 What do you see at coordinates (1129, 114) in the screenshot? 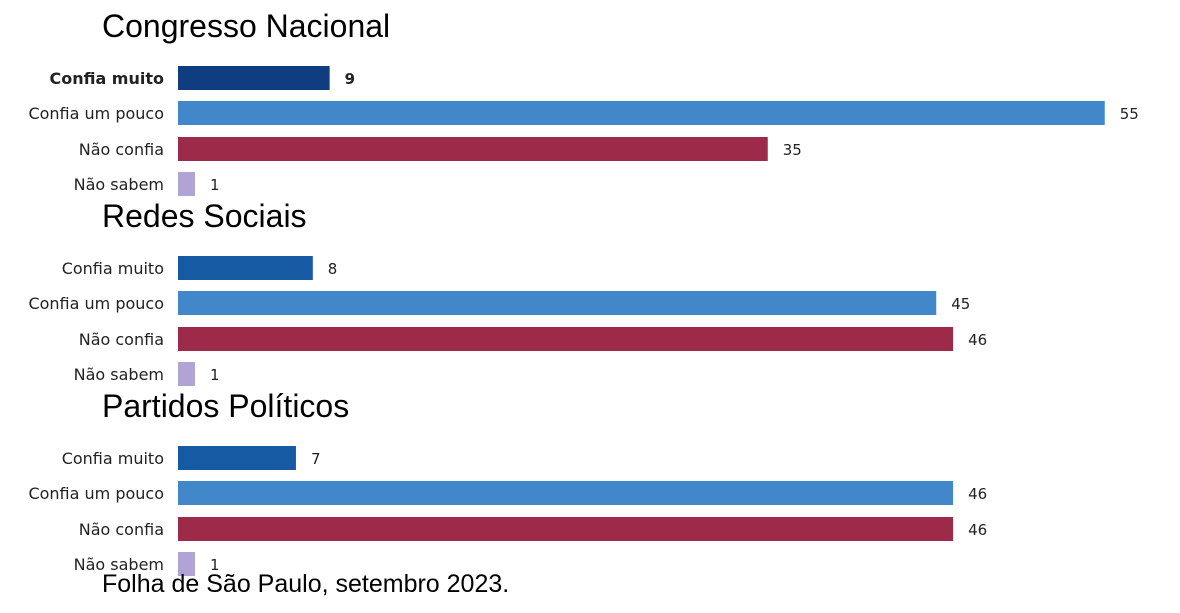
I see `value-label: 55` at bounding box center [1129, 114].